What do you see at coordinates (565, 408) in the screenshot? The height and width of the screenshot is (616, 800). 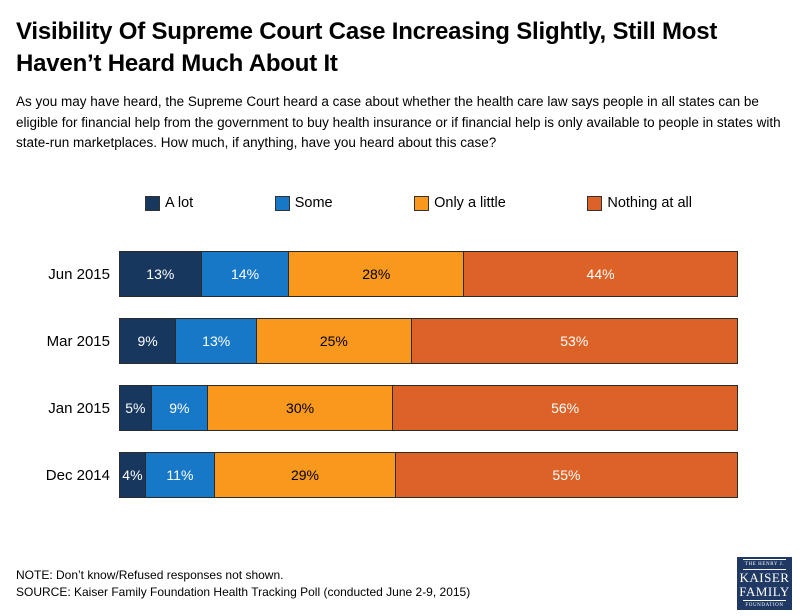 I see `bar-segment-nothing-at-all: 56%` at bounding box center [565, 408].